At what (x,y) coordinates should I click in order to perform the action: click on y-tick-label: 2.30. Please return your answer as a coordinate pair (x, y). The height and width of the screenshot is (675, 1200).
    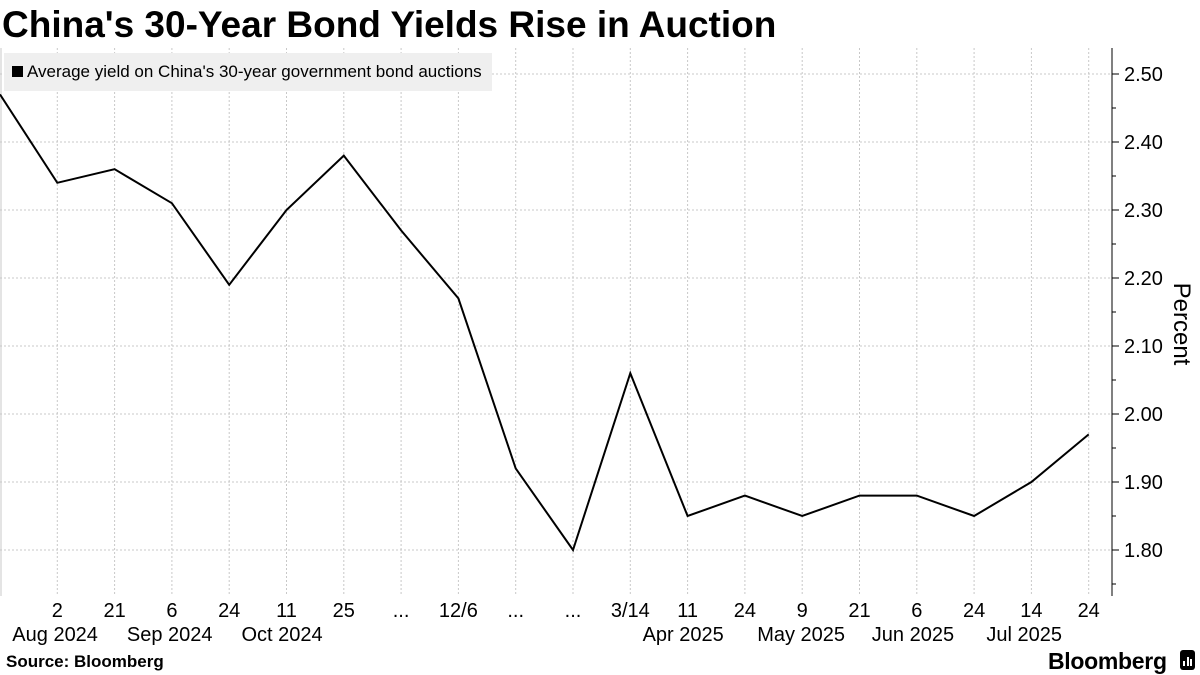
    Looking at the image, I should click on (1143, 211).